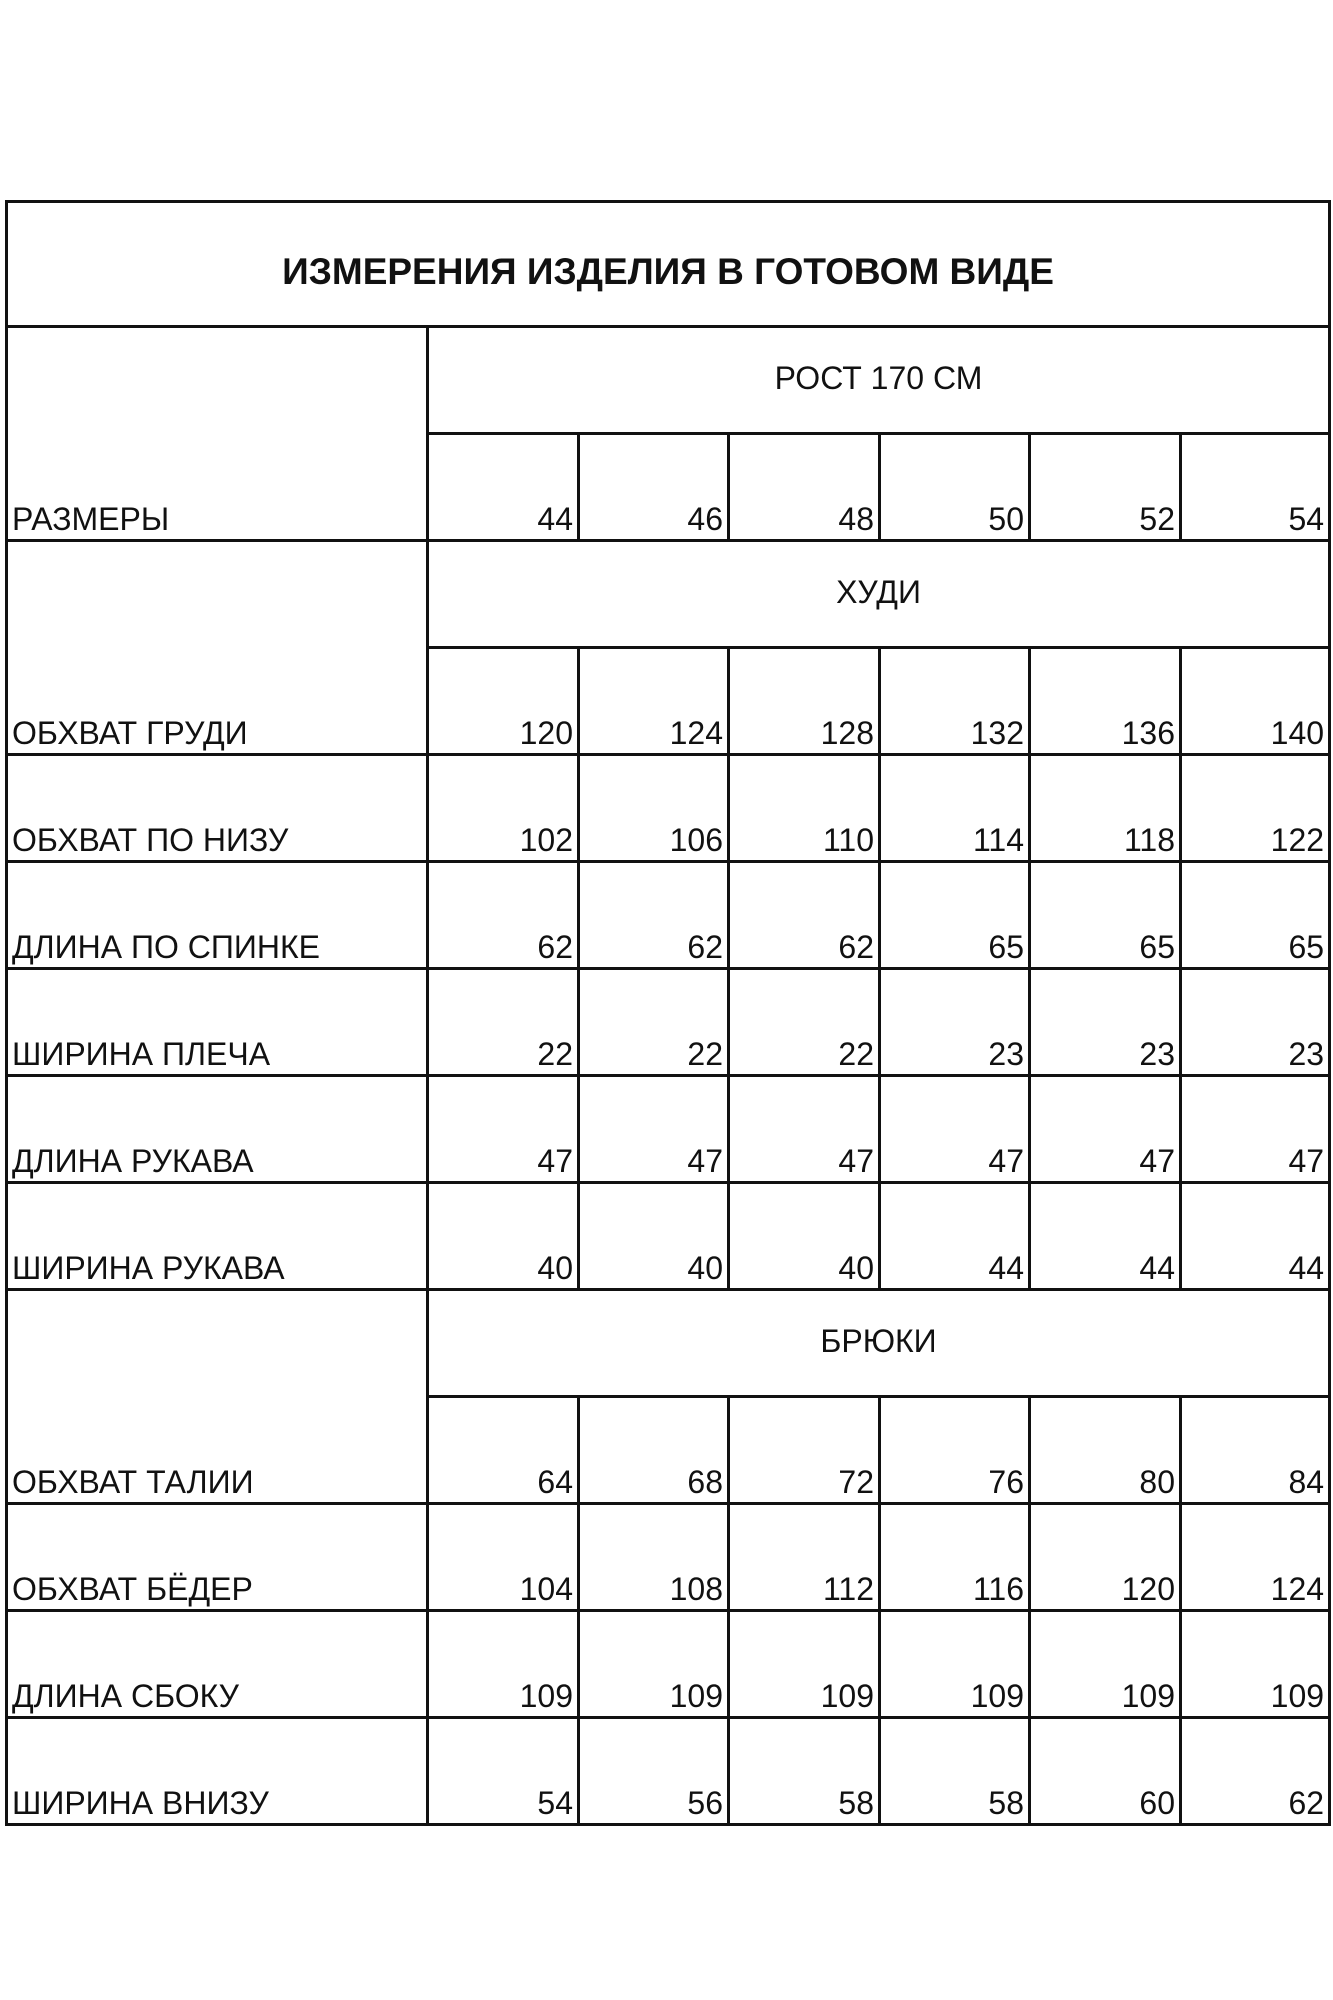 The height and width of the screenshot is (2000, 1333). What do you see at coordinates (1255, 808) in the screenshot?
I see `value-cell: 122` at bounding box center [1255, 808].